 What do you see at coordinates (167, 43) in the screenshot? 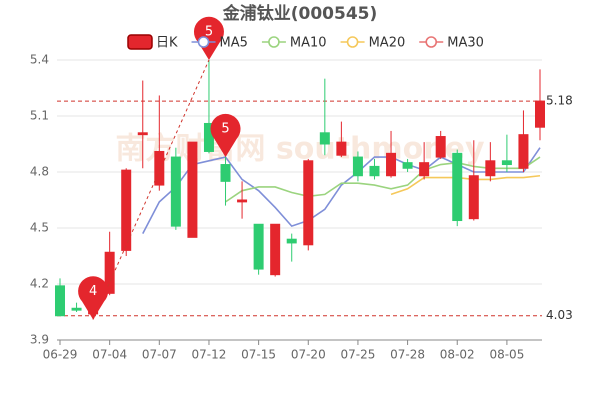
I see `legend-label: 日K` at bounding box center [167, 43].